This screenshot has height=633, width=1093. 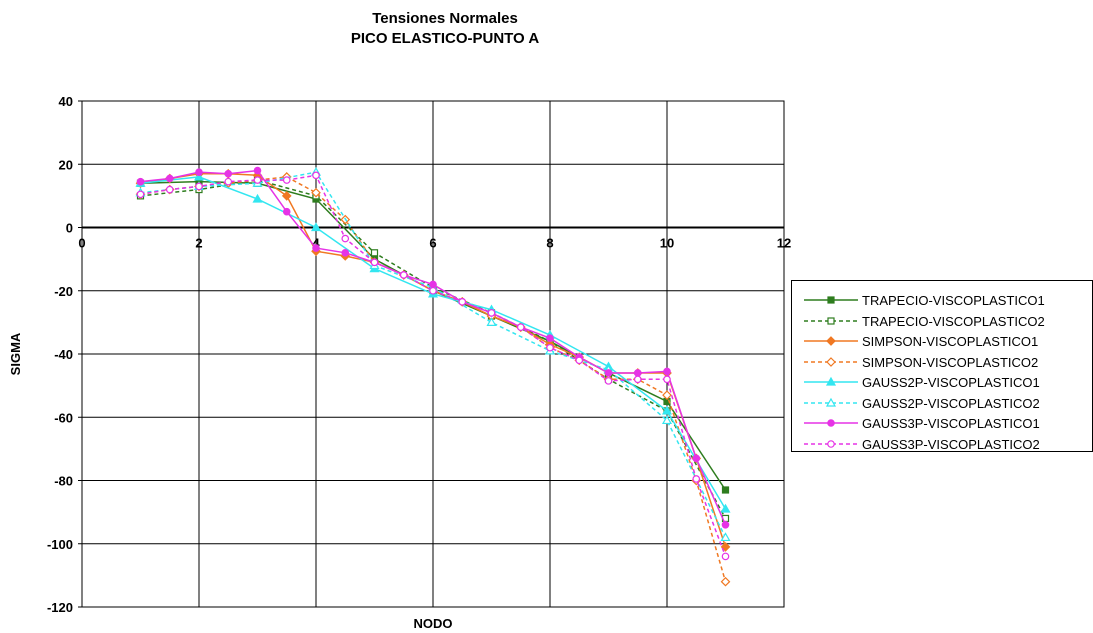 I want to click on legend-item: TRAPECIO-VISCOPLASTICO1, so click(x=942, y=301).